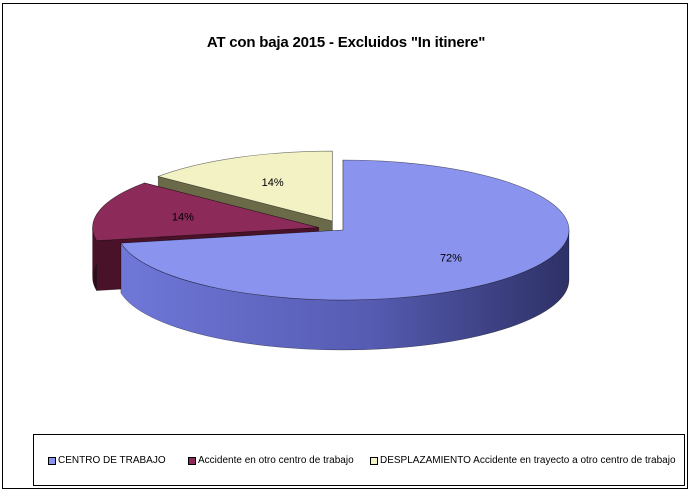 The image size is (693, 495). I want to click on data-label-otro-centro: 14%, so click(183, 218).